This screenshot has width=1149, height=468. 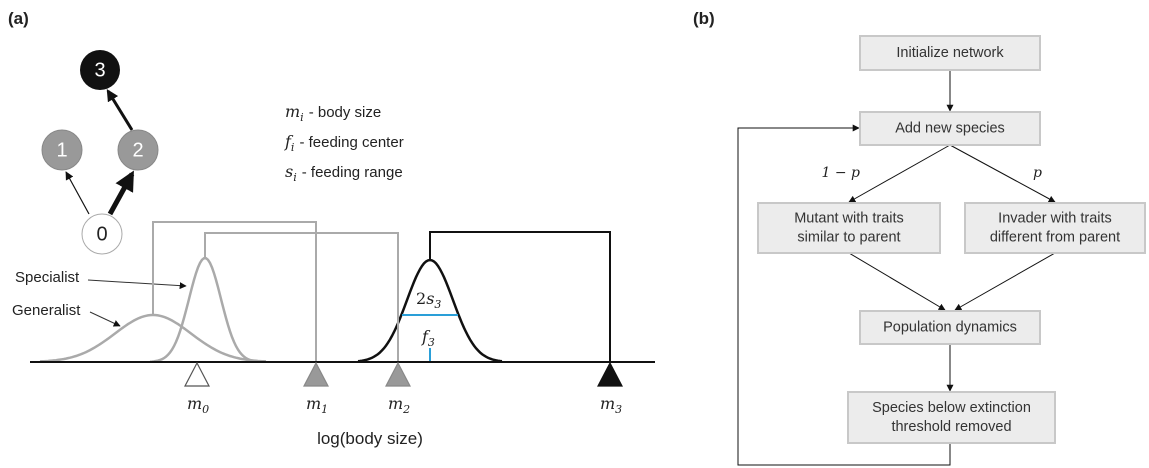 I want to click on legend-entry: mi - body size, so click(x=333, y=113).